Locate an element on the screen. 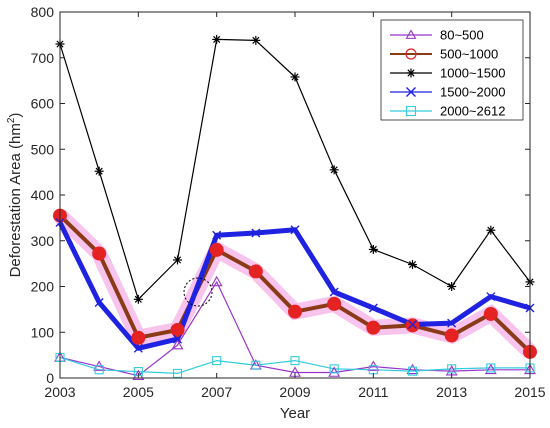  y-tick-label: 700 is located at coordinates (43, 58).